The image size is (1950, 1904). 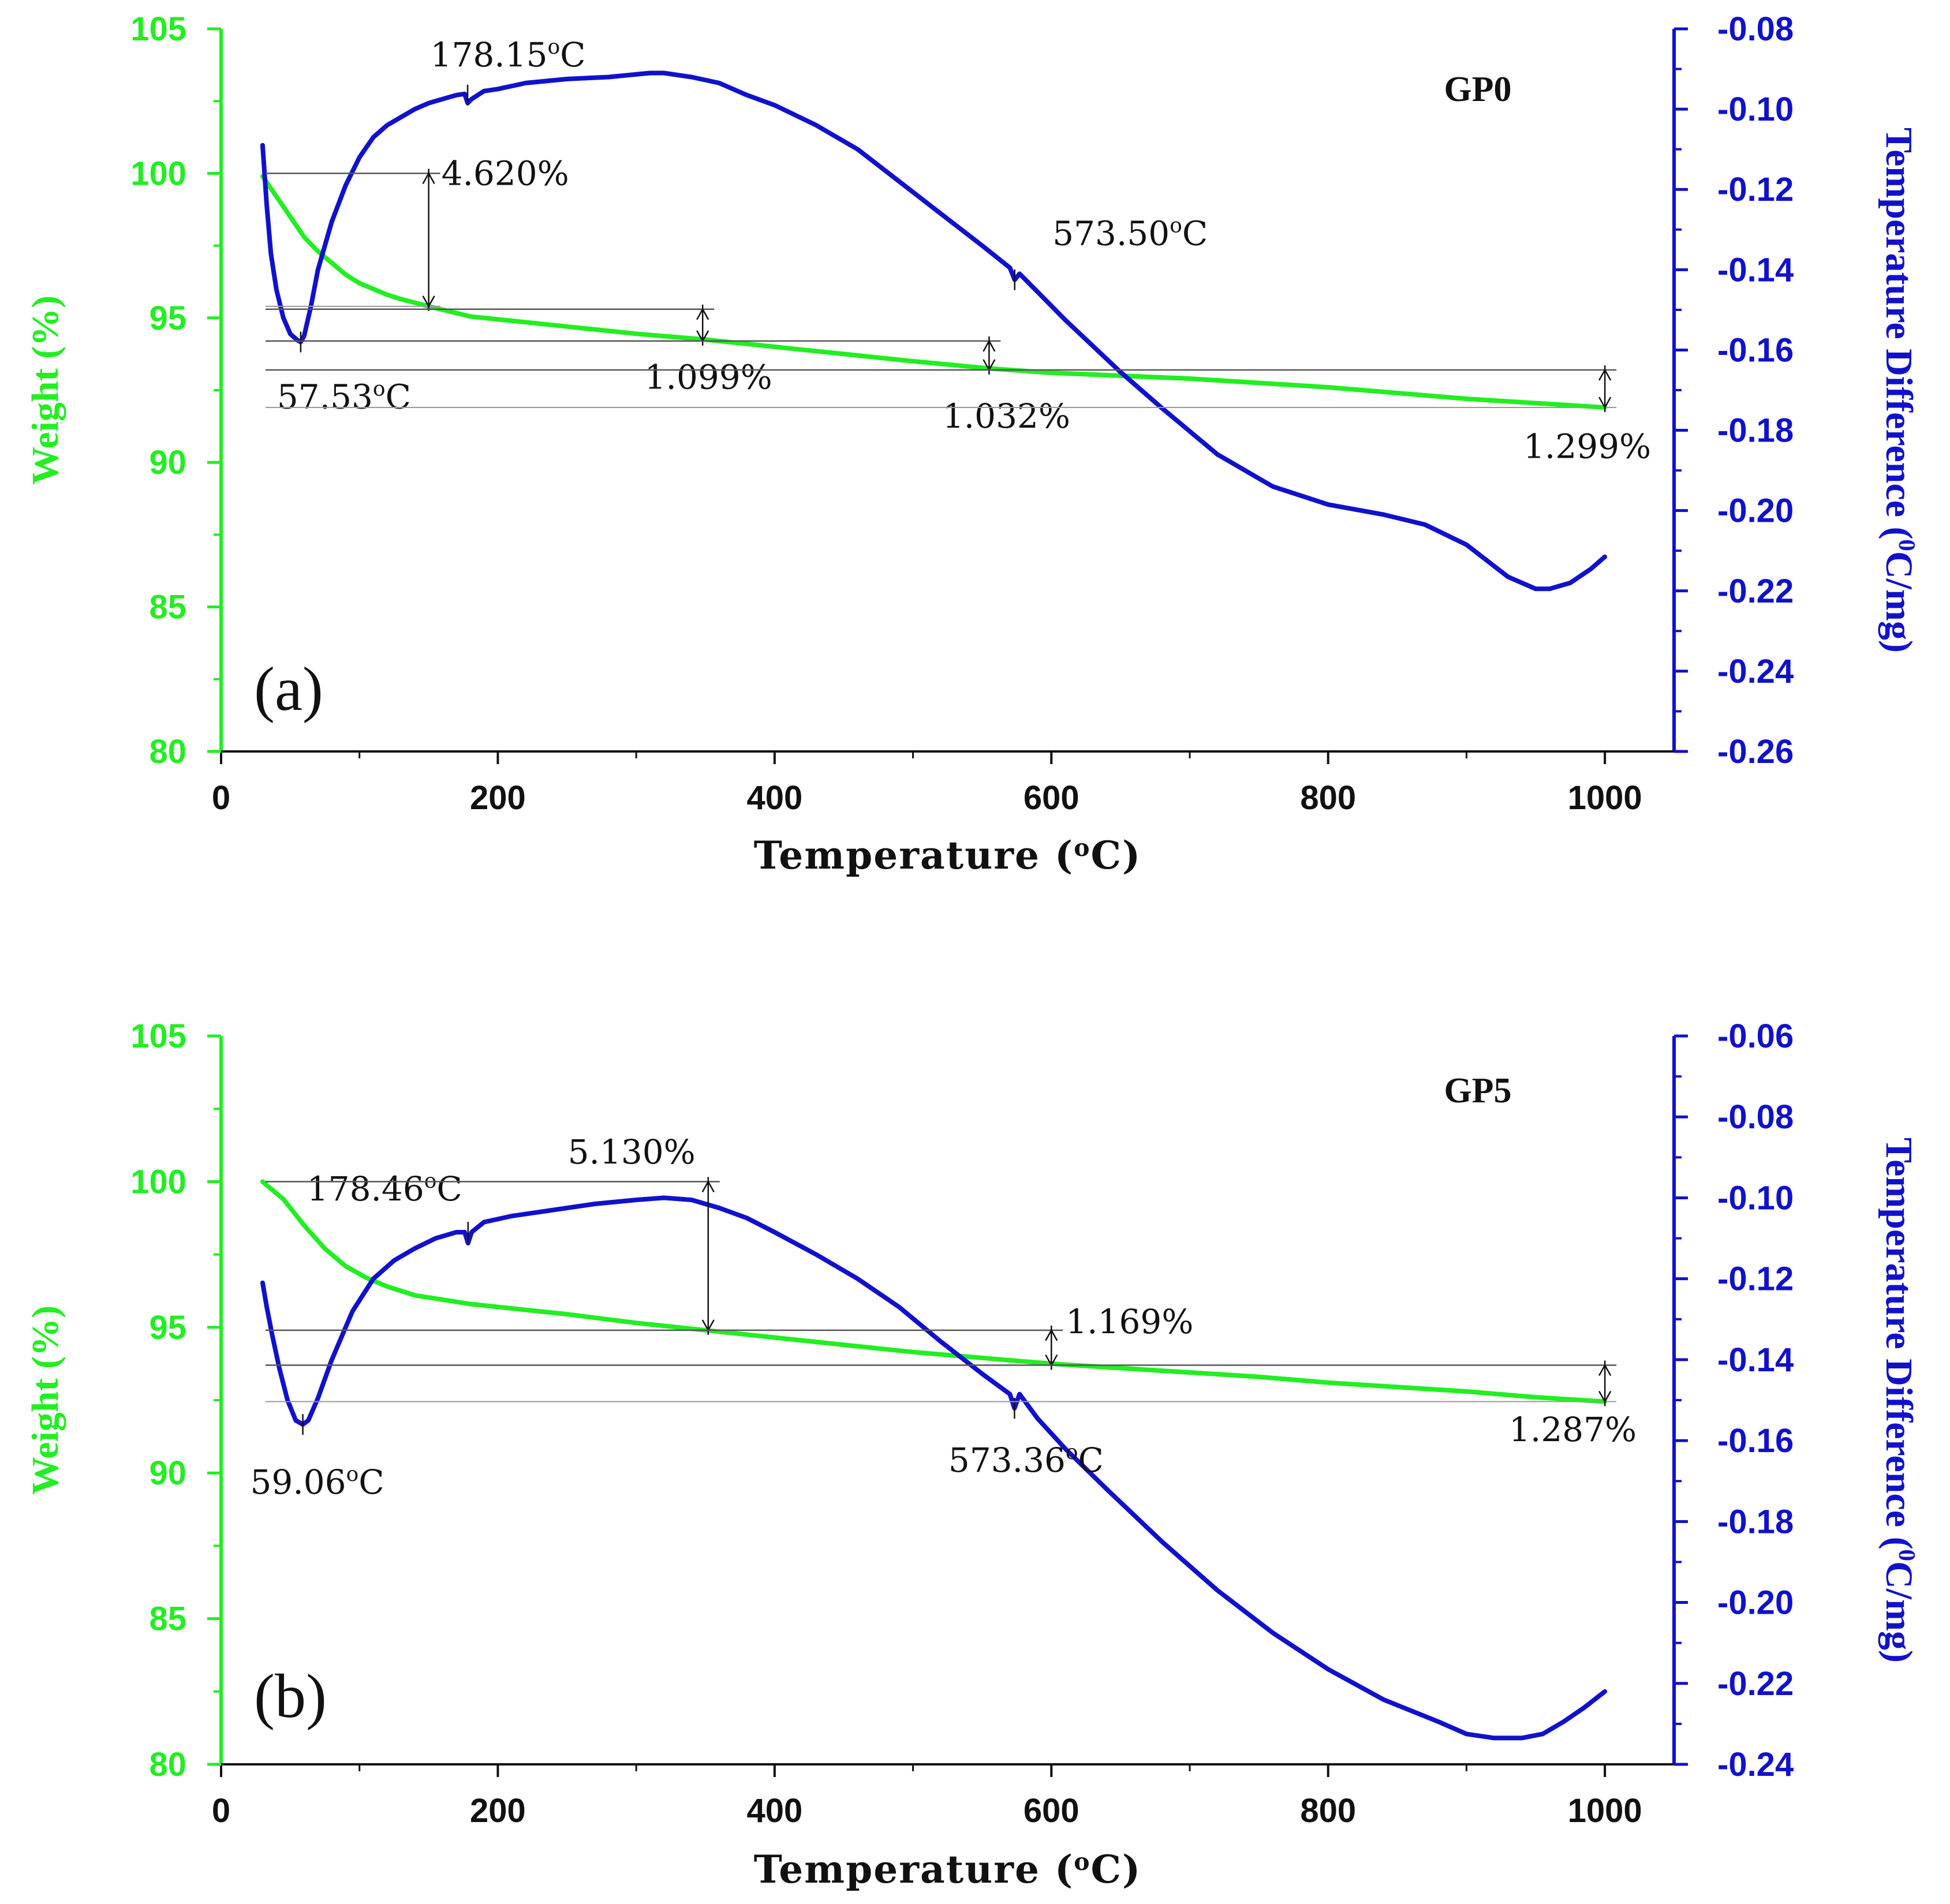 I want to click on sample-label: GP5, so click(x=1478, y=1091).